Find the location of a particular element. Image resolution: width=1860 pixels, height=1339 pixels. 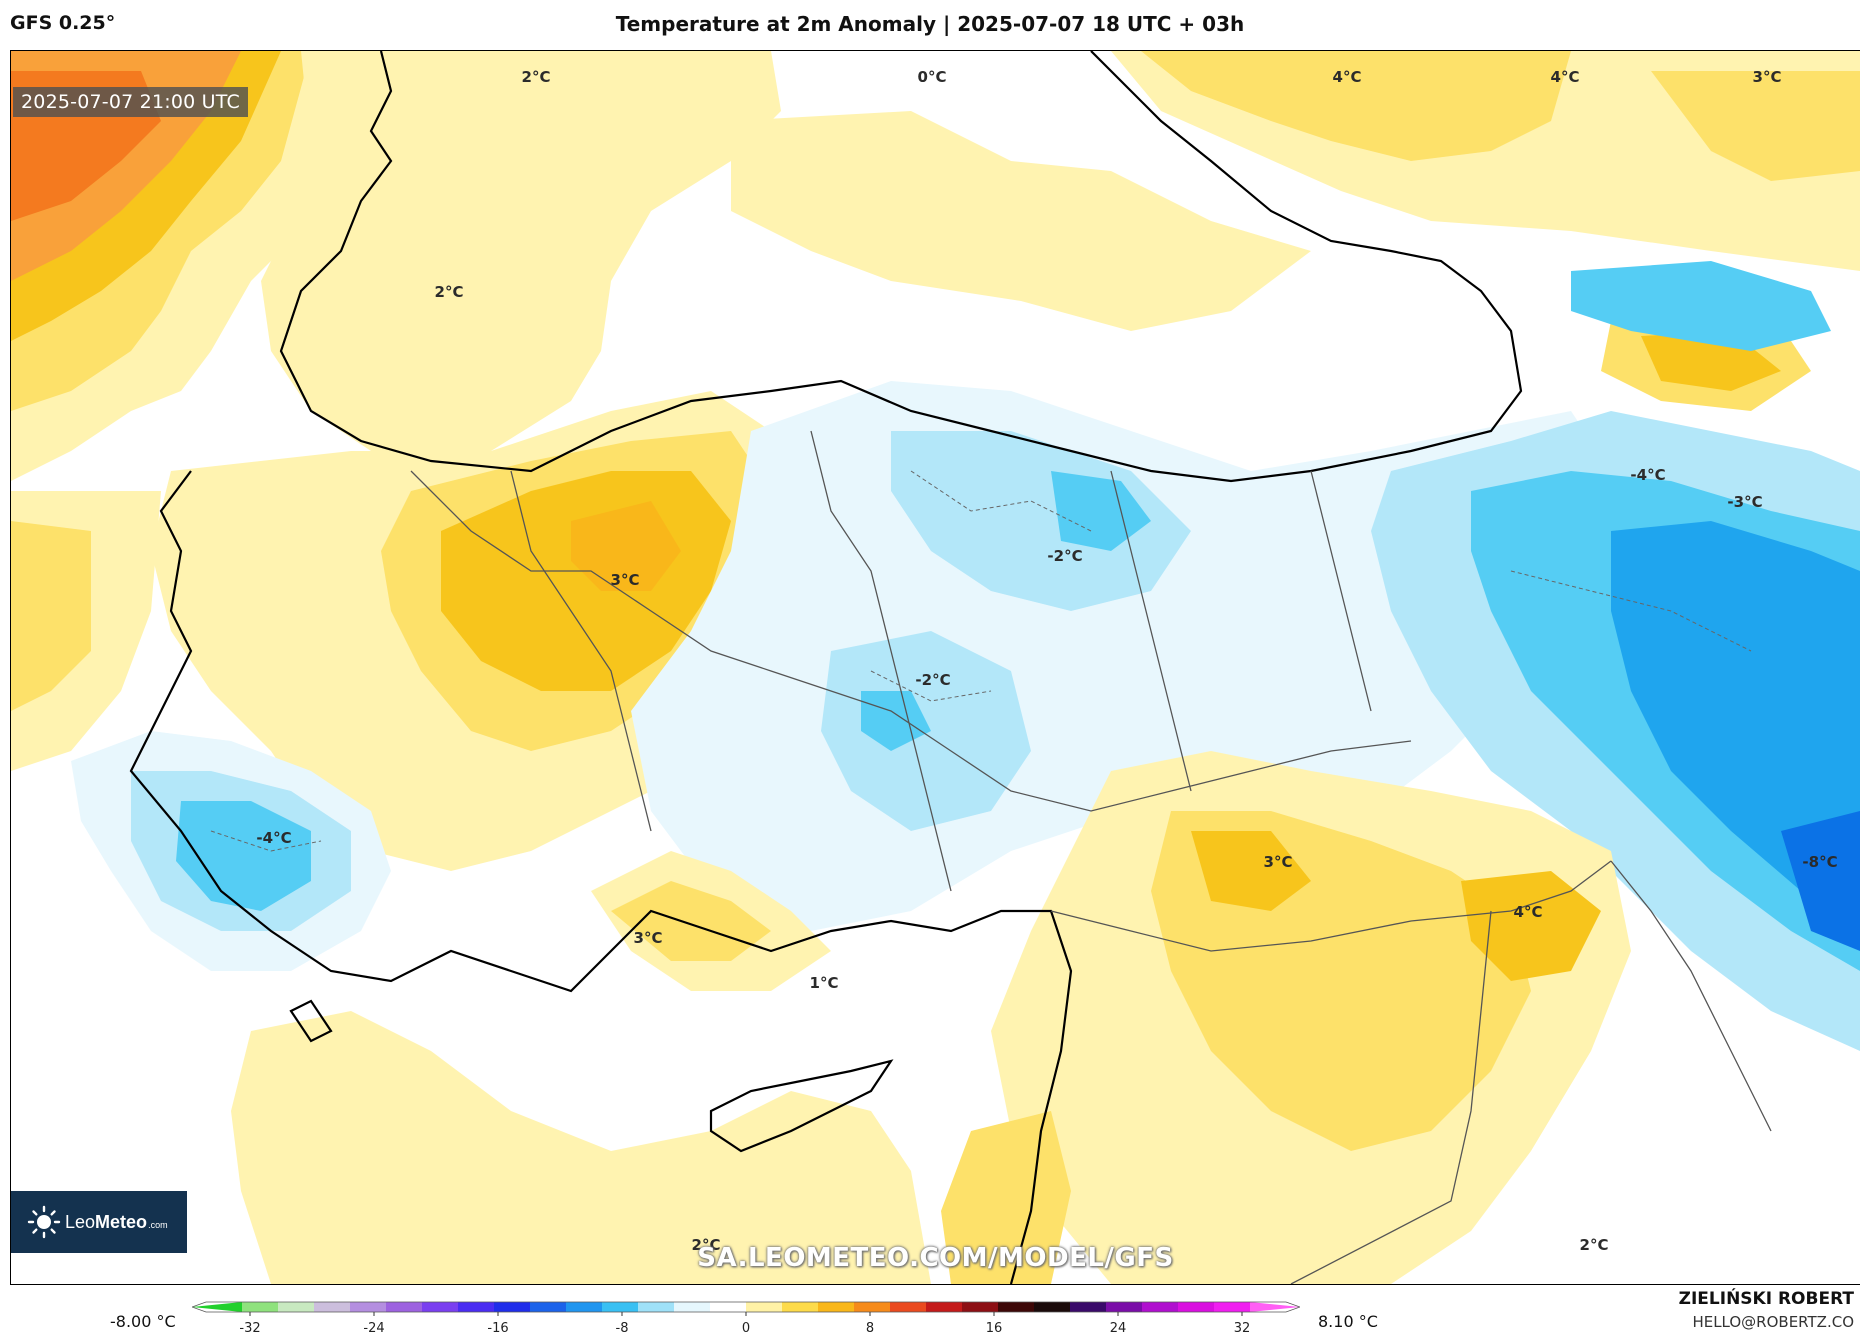

cold-area-east-north is located at coordinates (1701, 306).